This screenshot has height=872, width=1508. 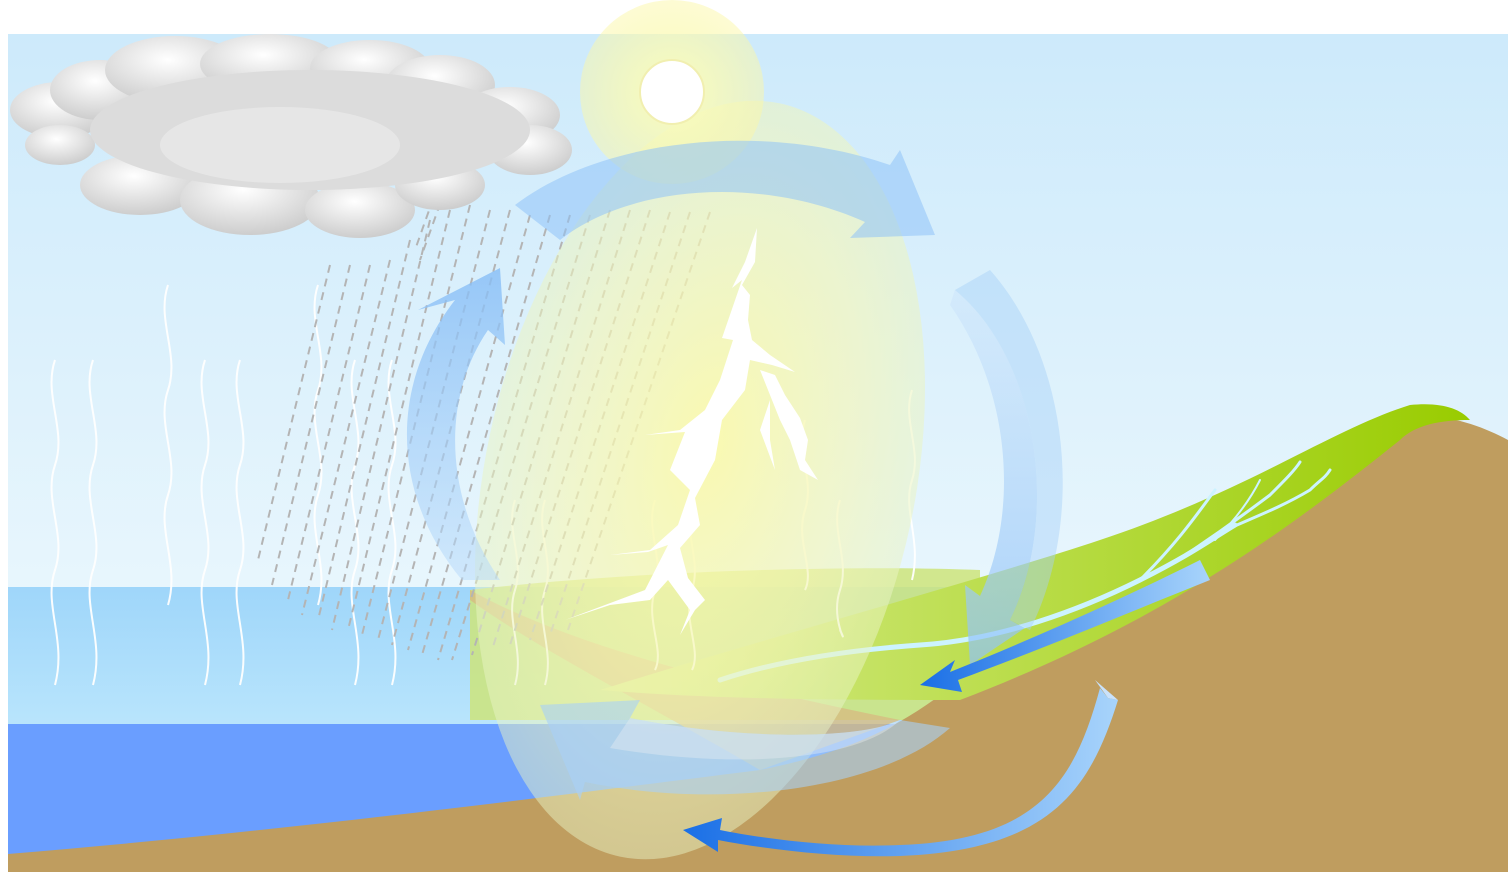 I want to click on rain-cloud, so click(x=291, y=136).